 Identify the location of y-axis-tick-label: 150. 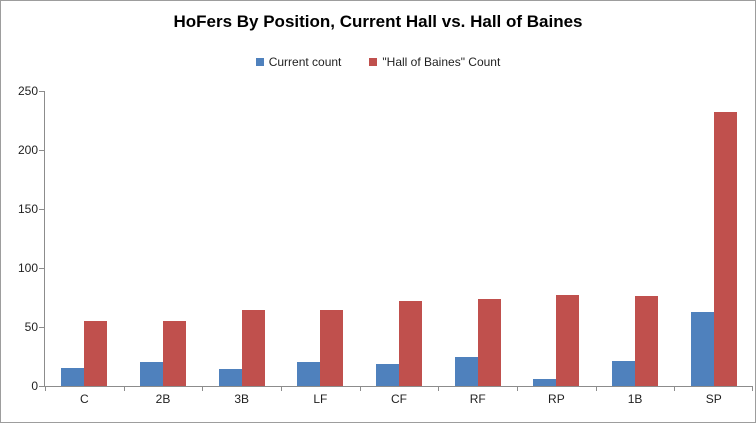
(27, 209).